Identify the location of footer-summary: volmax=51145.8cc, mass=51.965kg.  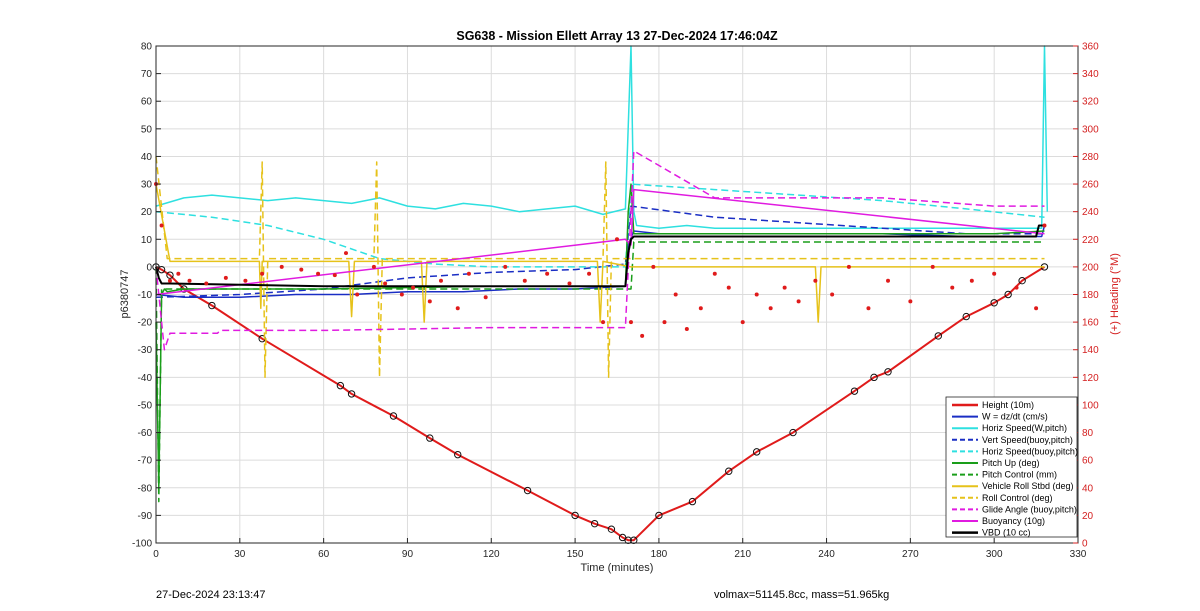
(802, 595).